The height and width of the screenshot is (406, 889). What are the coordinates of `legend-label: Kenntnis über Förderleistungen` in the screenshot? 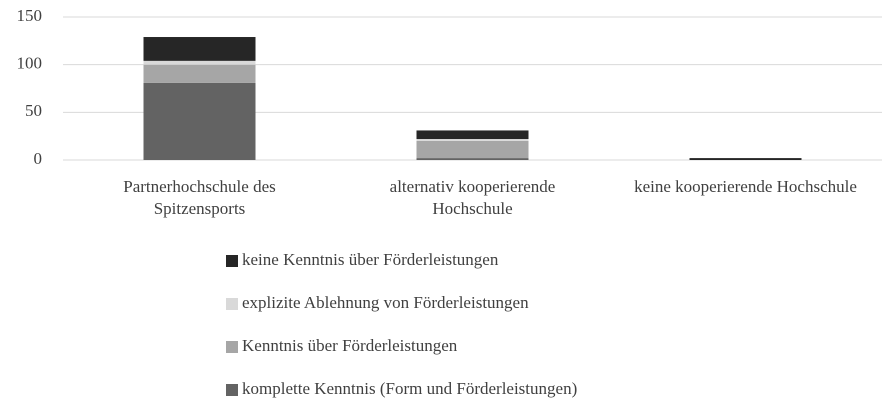 It's located at (350, 345).